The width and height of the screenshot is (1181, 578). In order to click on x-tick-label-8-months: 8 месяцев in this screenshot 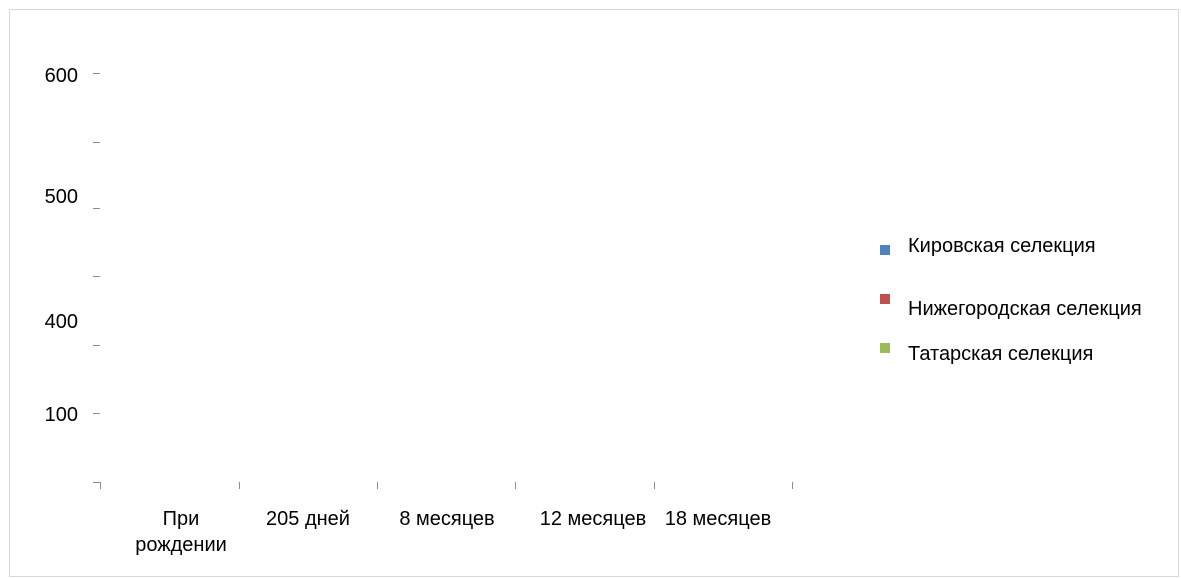, I will do `click(447, 519)`.